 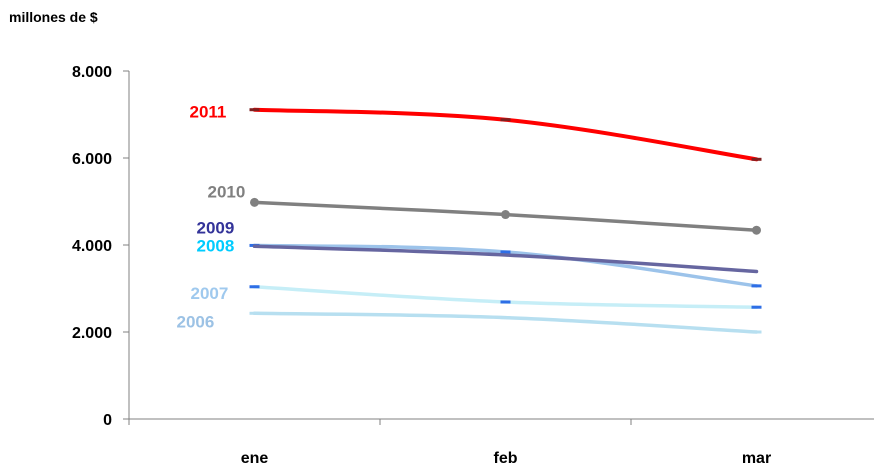 I want to click on x-tick-label: feb, so click(x=506, y=458).